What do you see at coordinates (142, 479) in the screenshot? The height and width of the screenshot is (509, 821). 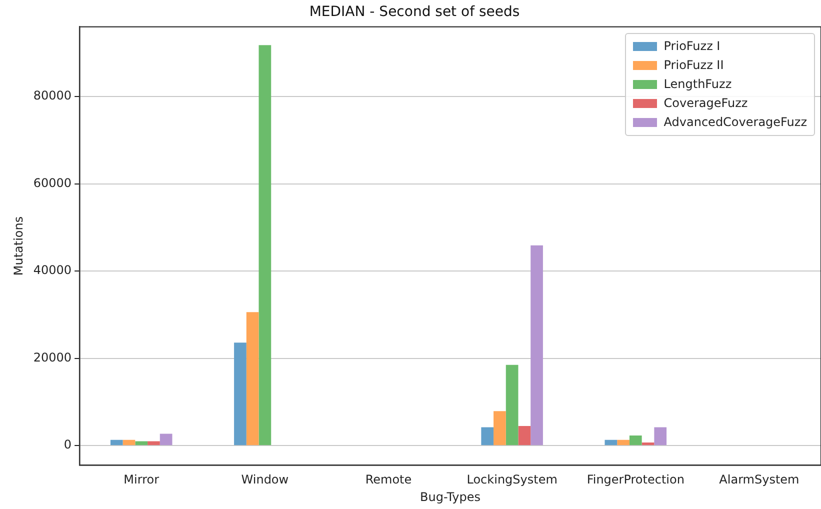 I see `x-tick-label: Mirror` at bounding box center [142, 479].